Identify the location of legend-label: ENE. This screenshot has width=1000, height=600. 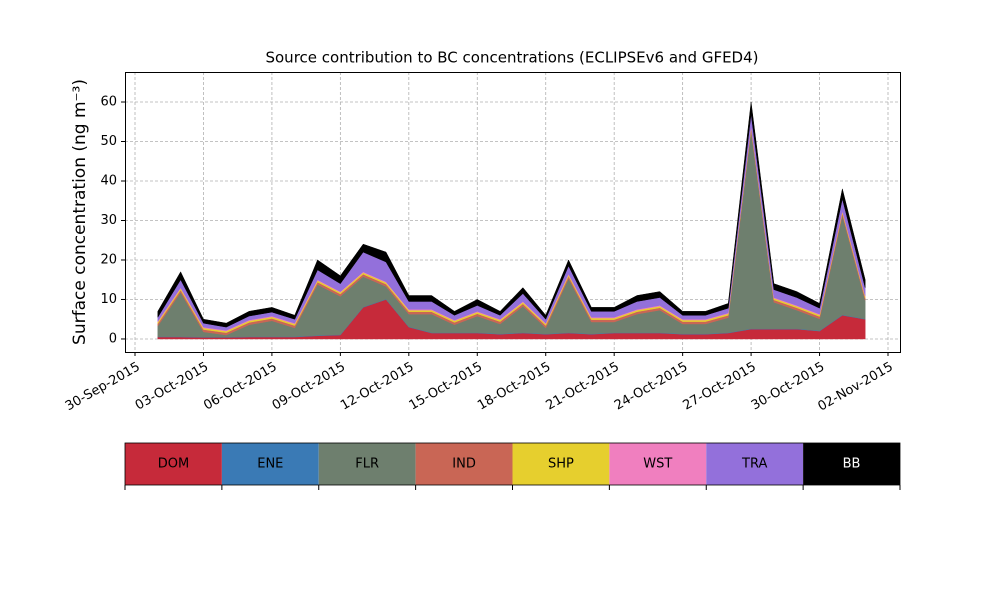
(270, 464).